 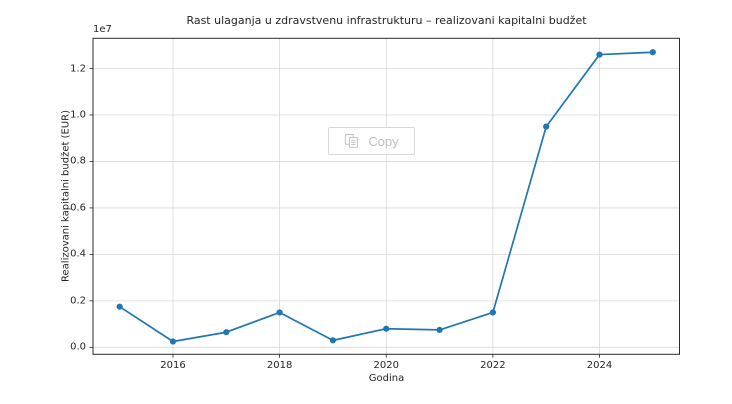 What do you see at coordinates (78, 301) in the screenshot?
I see `y-tick-label: 0.2` at bounding box center [78, 301].